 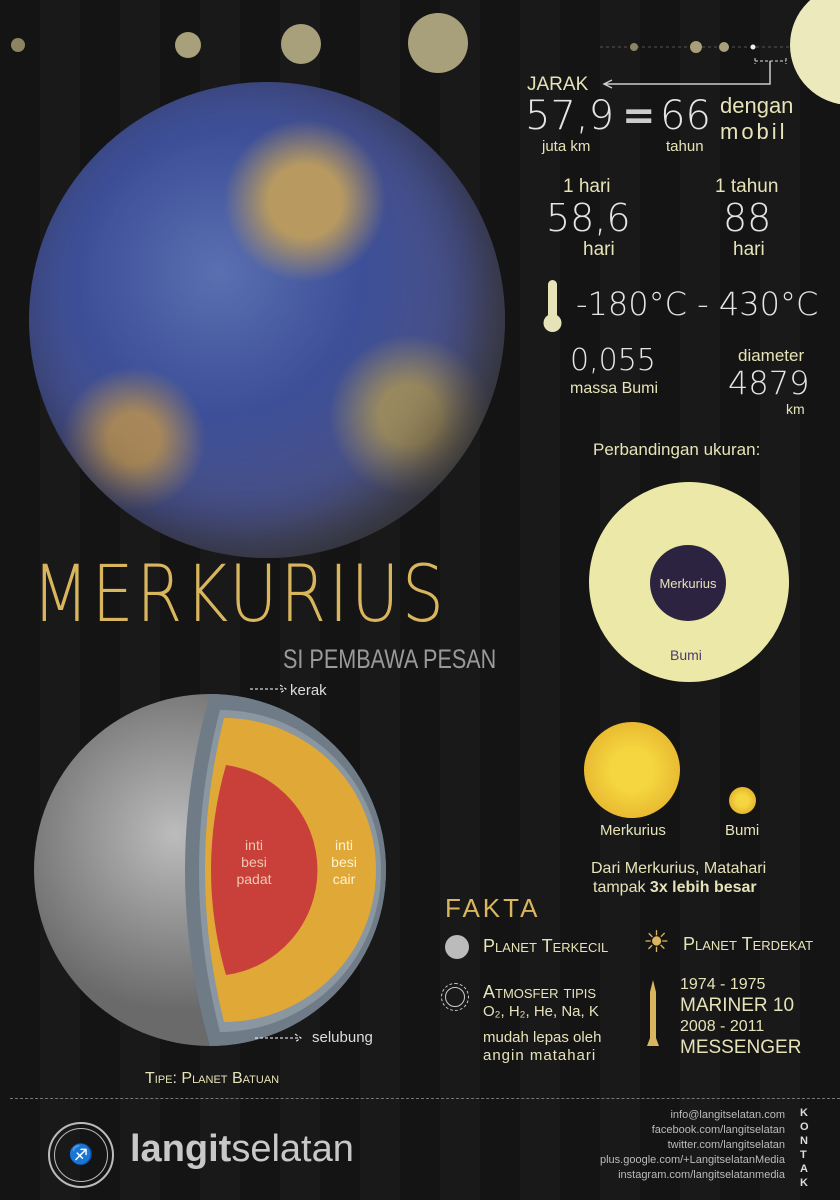 What do you see at coordinates (795, 409) in the screenshot?
I see `diameter-unit: km` at bounding box center [795, 409].